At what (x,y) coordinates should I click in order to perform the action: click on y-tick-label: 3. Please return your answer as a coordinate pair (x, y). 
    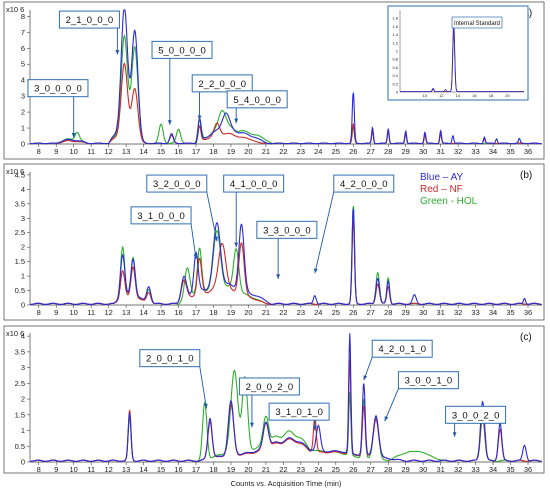
    Looking at the image, I should click on (23, 96).